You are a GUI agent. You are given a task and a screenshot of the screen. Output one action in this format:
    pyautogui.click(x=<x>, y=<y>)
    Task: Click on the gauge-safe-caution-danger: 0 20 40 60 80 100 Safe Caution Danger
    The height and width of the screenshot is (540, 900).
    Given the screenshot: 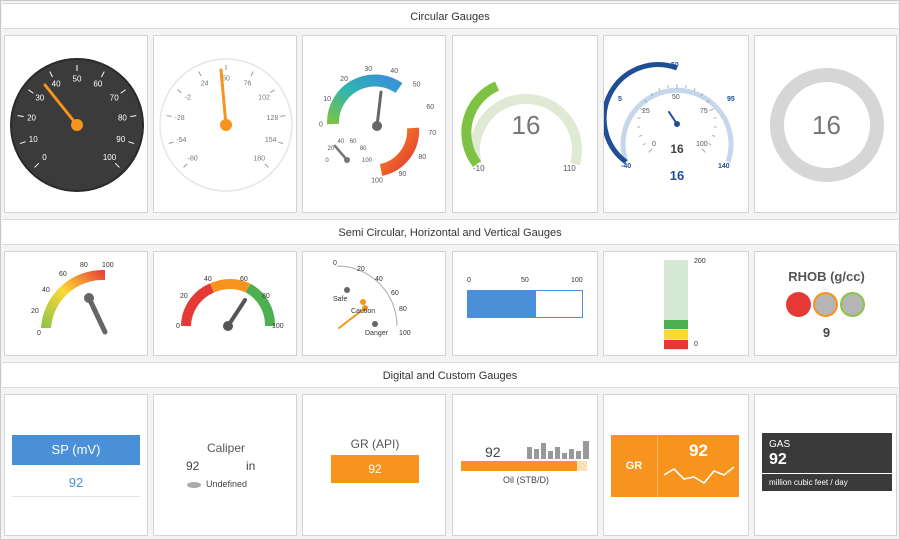 What is the action you would take?
    pyautogui.click(x=374, y=303)
    